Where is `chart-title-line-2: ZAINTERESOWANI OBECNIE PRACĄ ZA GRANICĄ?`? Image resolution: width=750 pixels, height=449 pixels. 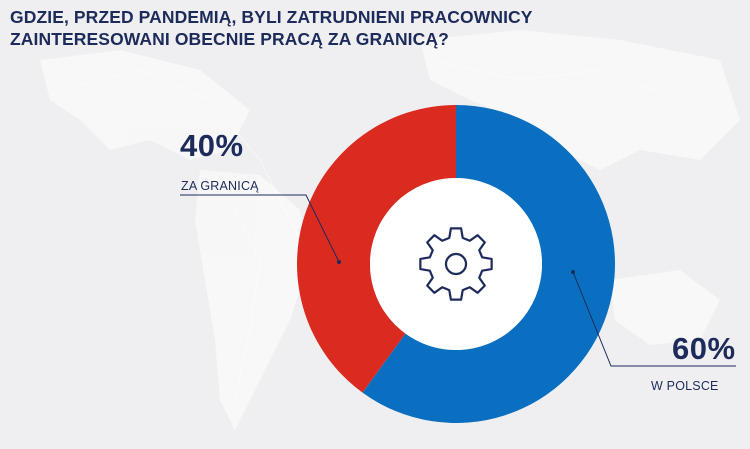 chart-title-line-2: ZAINTERESOWANI OBECNIE PRACĄ ZA GRANICĄ? is located at coordinates (229, 39).